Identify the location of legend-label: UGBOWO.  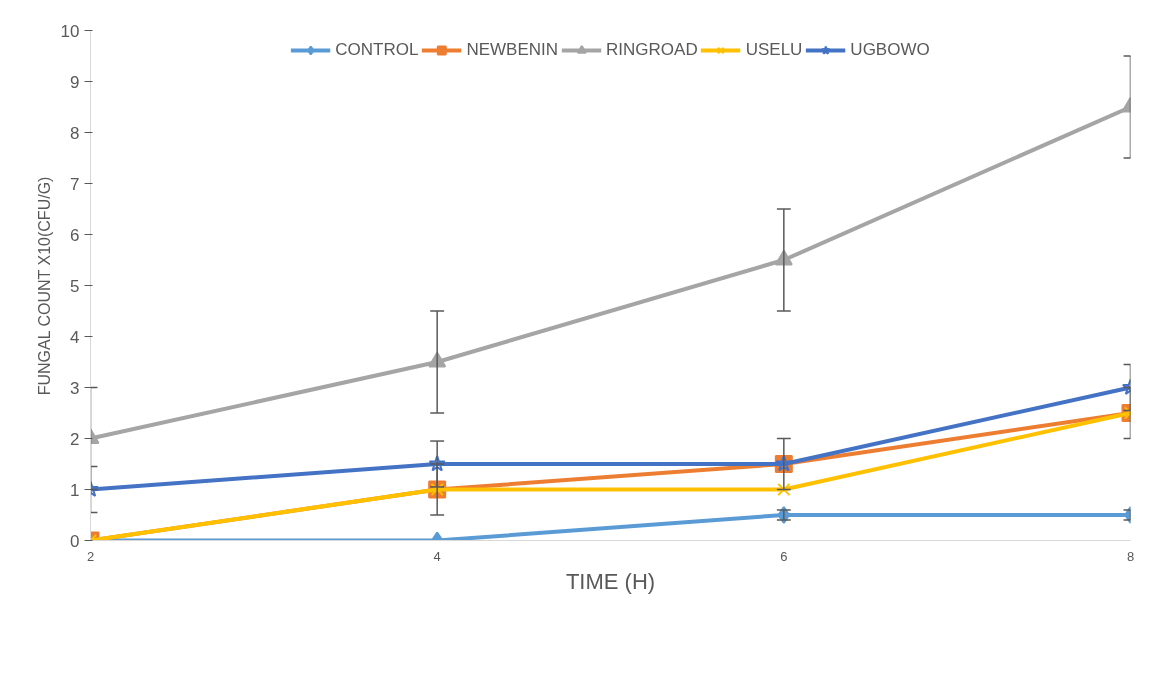
(890, 50).